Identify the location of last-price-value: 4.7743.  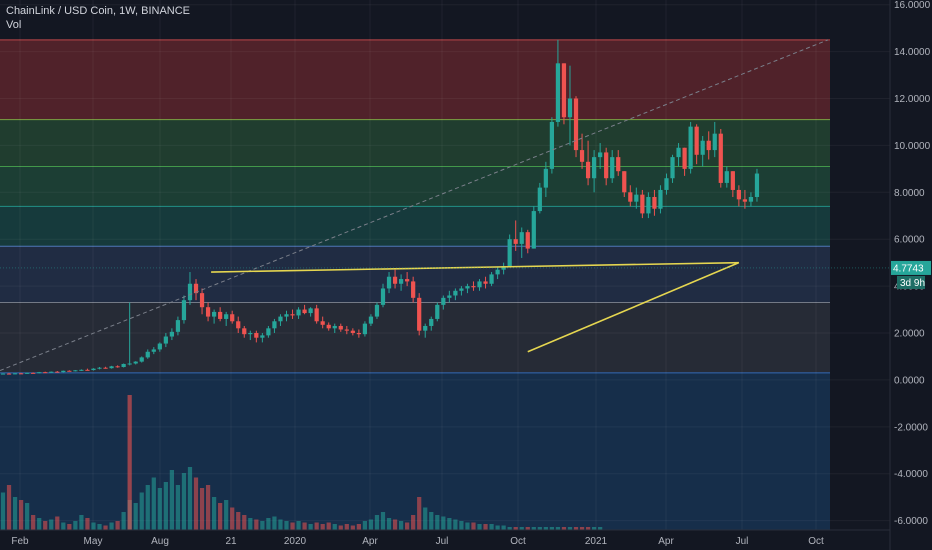
(908, 268).